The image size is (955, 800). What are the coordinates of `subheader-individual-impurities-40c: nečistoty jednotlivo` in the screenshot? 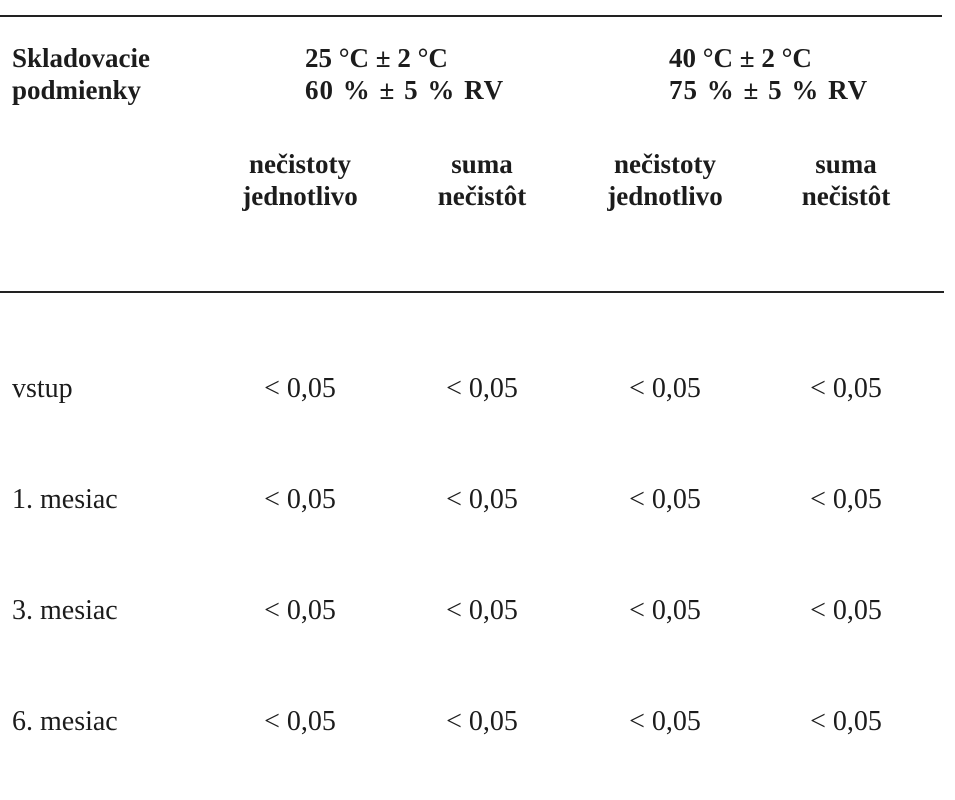 It's located at (665, 180).